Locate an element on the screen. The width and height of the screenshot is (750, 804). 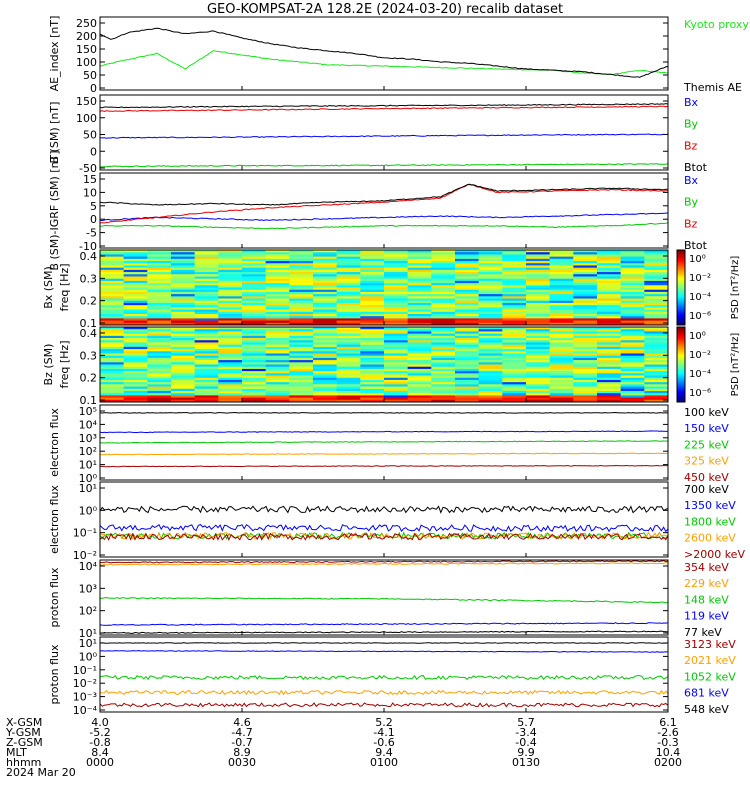
ephemeris-row-label: Z-GSM is located at coordinates (24, 742).